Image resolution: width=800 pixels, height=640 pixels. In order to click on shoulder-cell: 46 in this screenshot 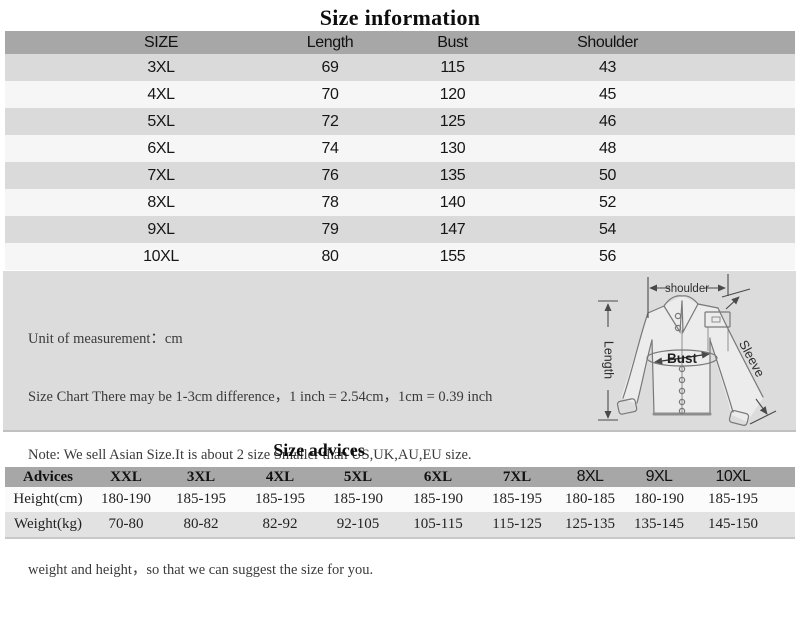, I will do `click(607, 121)`.